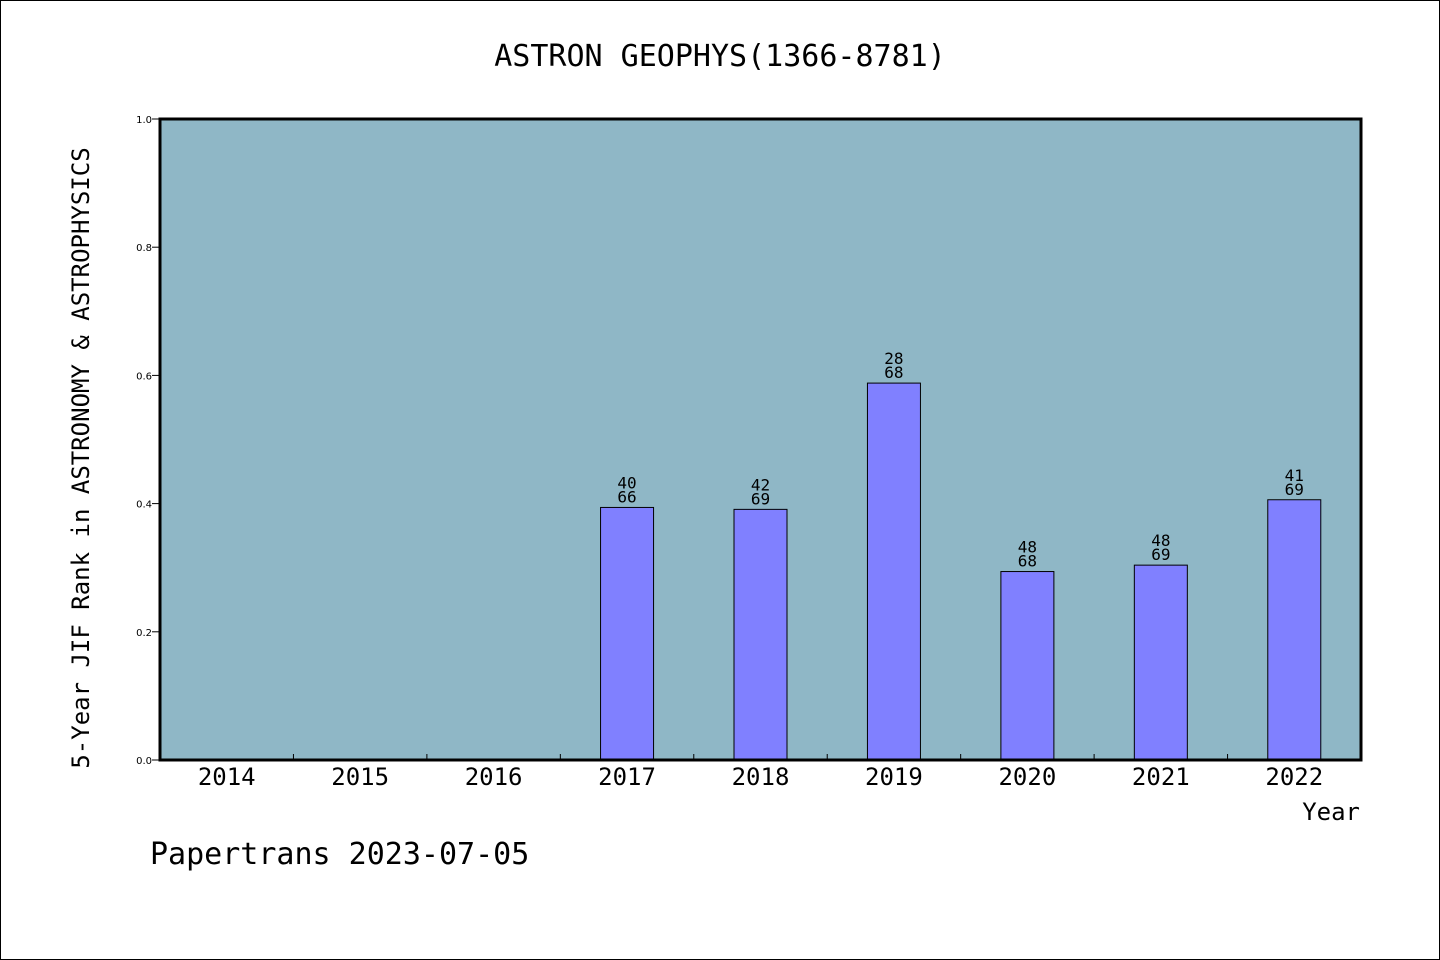 This screenshot has height=960, width=1440. What do you see at coordinates (144, 376) in the screenshot?
I see `y-tick-label: 0.6` at bounding box center [144, 376].